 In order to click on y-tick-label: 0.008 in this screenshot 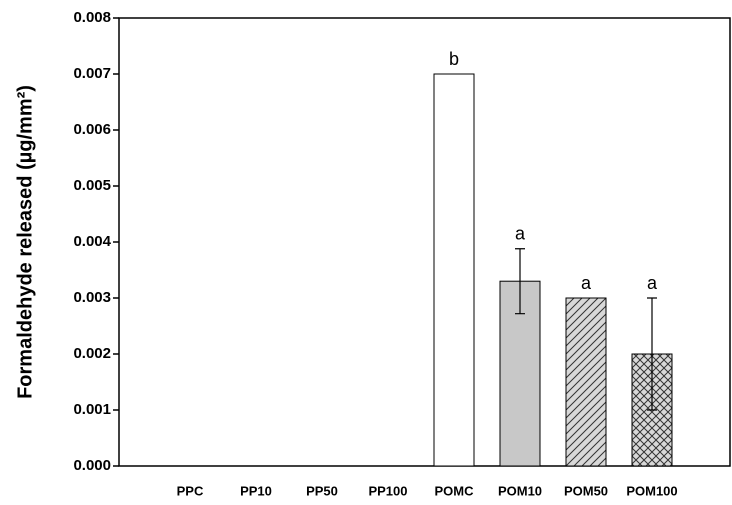, I will do `click(92, 17)`.